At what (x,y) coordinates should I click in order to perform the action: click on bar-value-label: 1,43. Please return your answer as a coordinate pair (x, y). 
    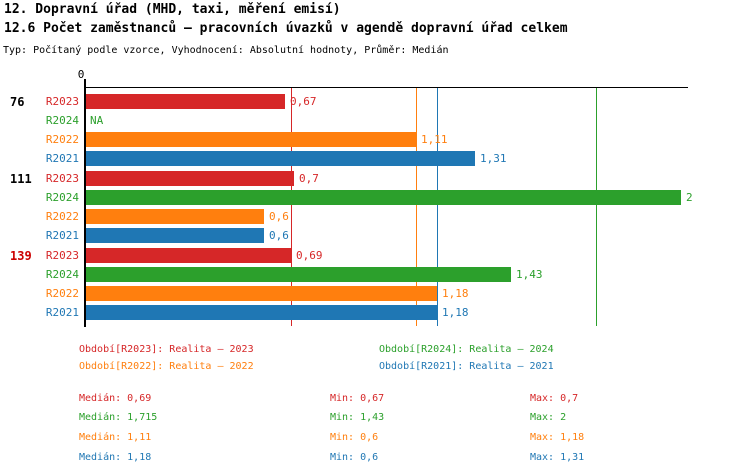
    Looking at the image, I should click on (529, 274).